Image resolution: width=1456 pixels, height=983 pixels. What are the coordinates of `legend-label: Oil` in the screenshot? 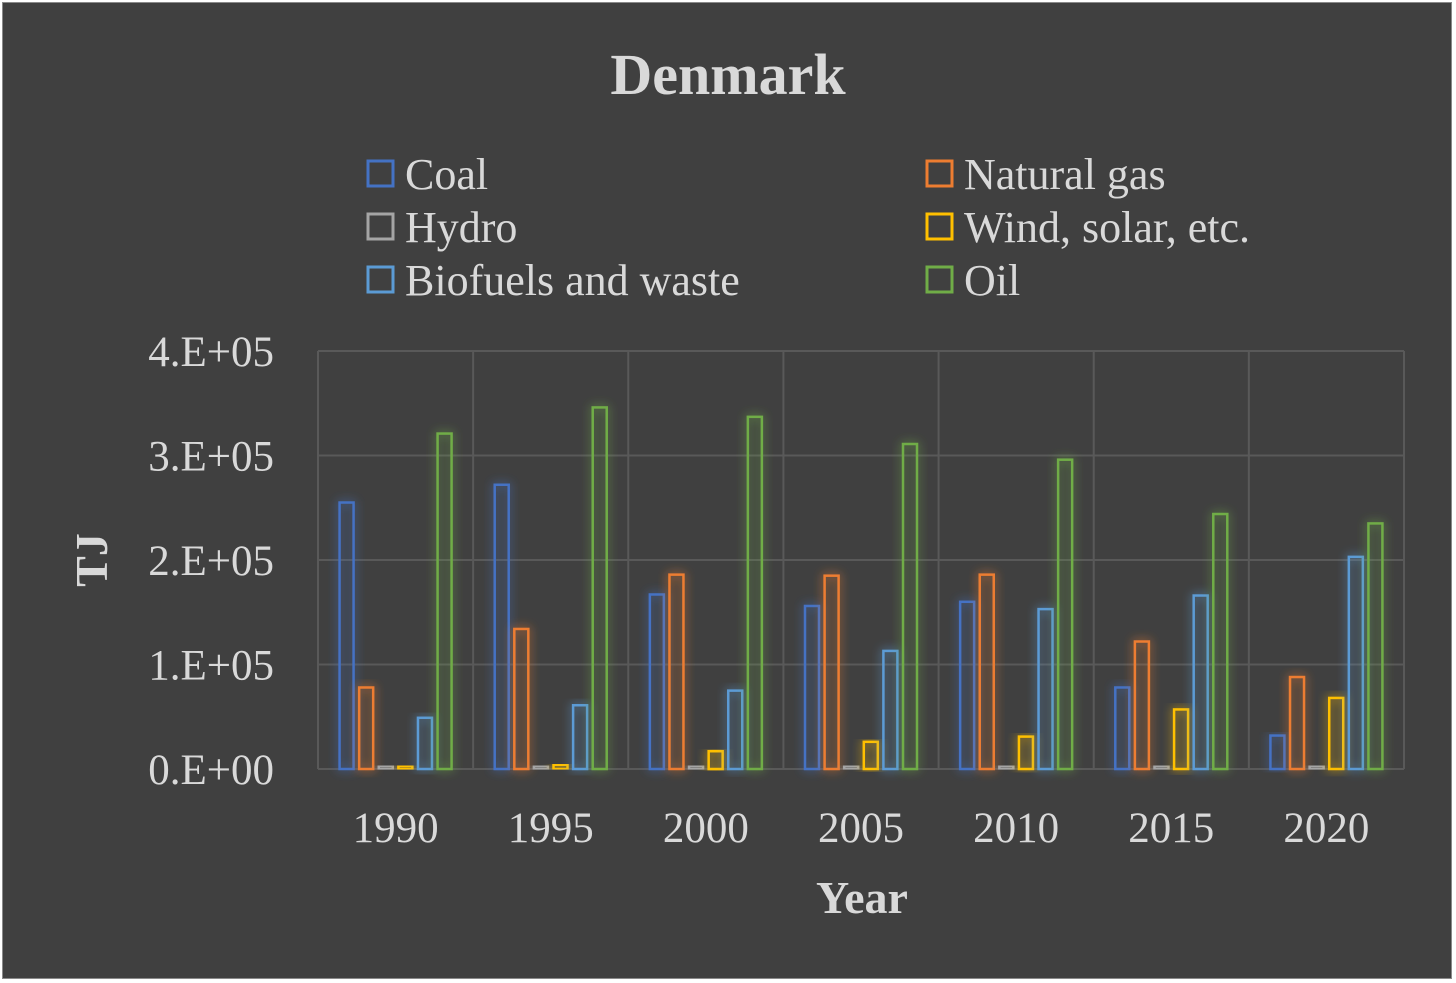 It's located at (992, 280).